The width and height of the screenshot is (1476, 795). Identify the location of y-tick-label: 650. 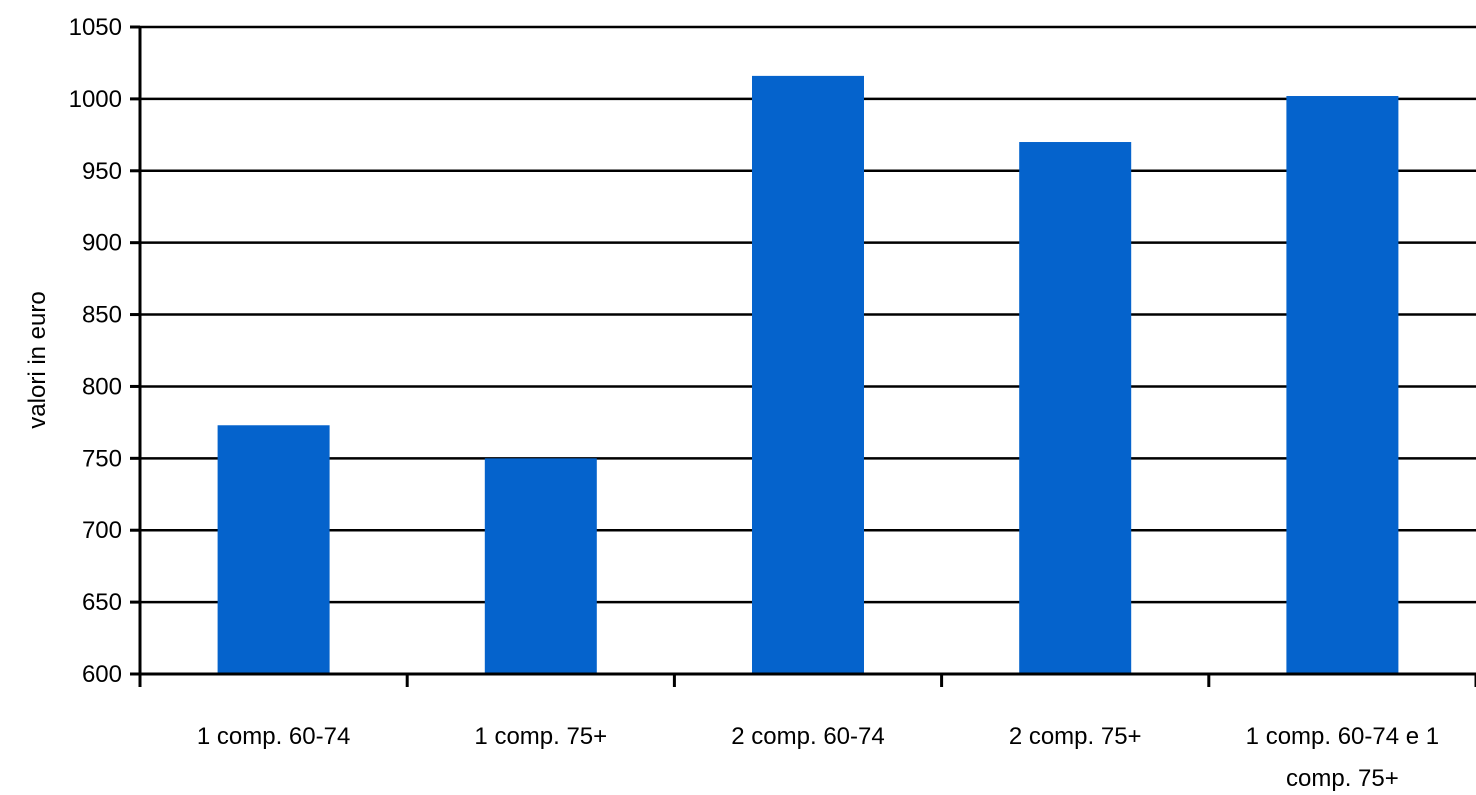
(102, 602).